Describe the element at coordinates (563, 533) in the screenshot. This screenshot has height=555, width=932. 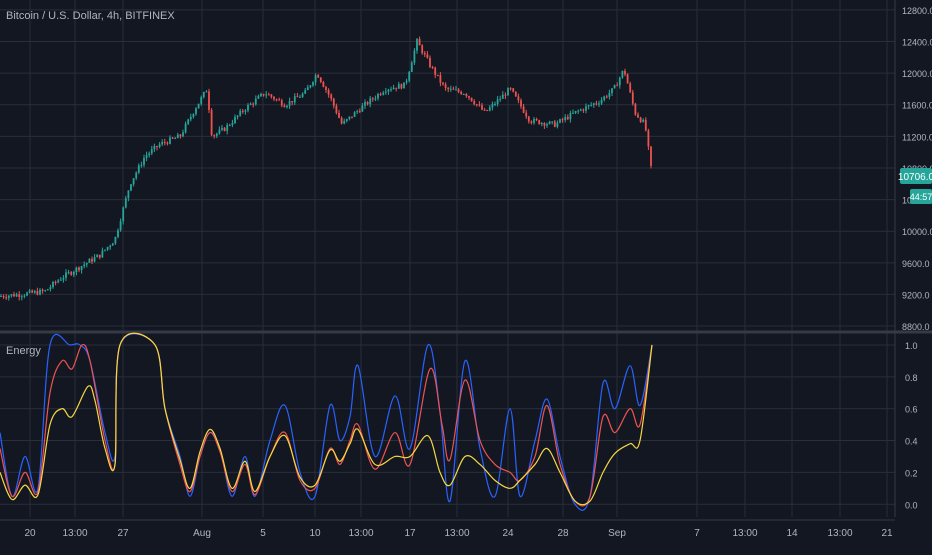
I see `x-tick-label: 28` at that location.